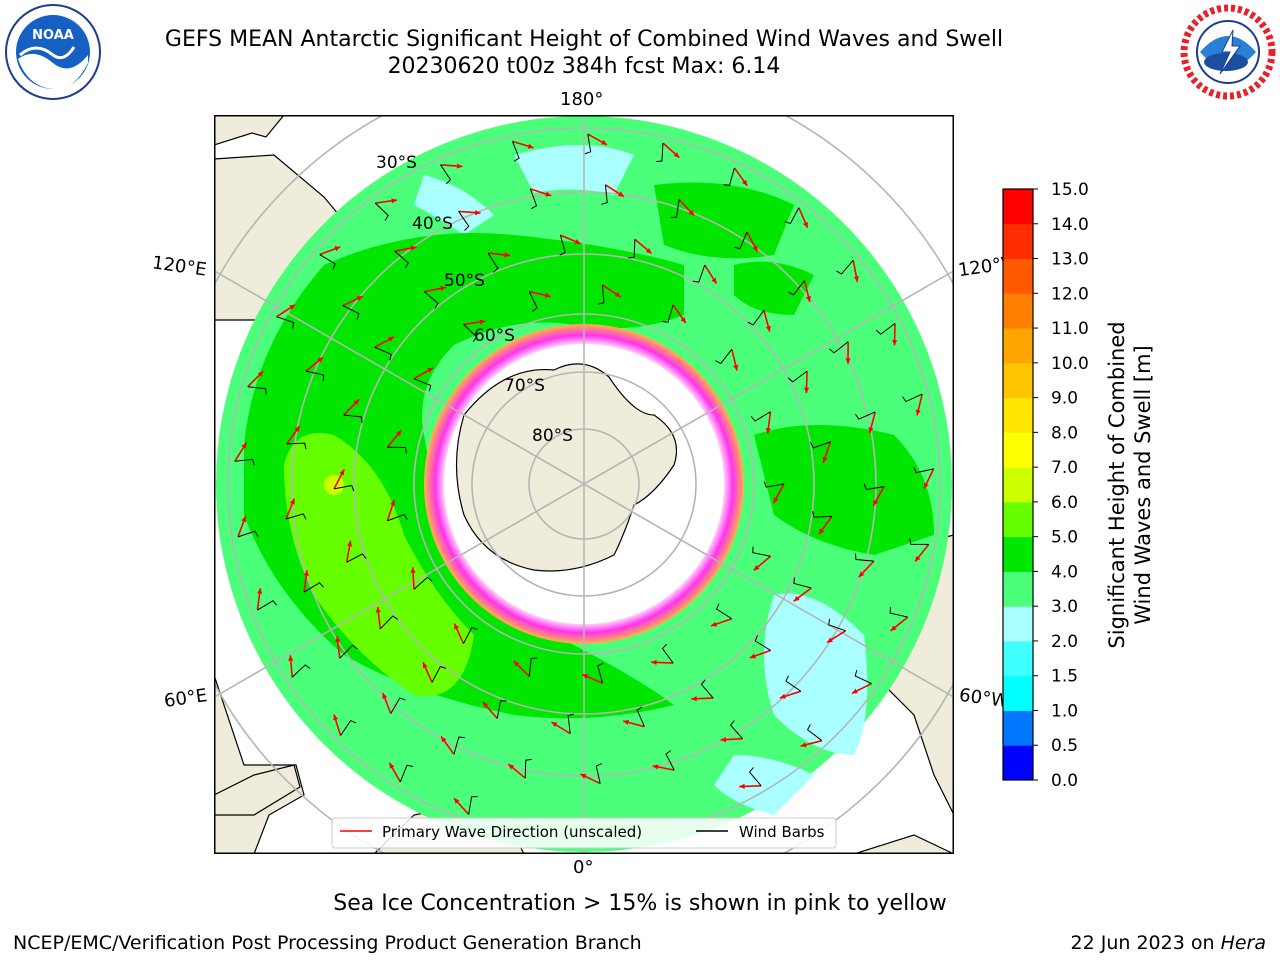  Describe the element at coordinates (464, 281) in the screenshot. I see `lat-label-50s: 50°S` at that location.